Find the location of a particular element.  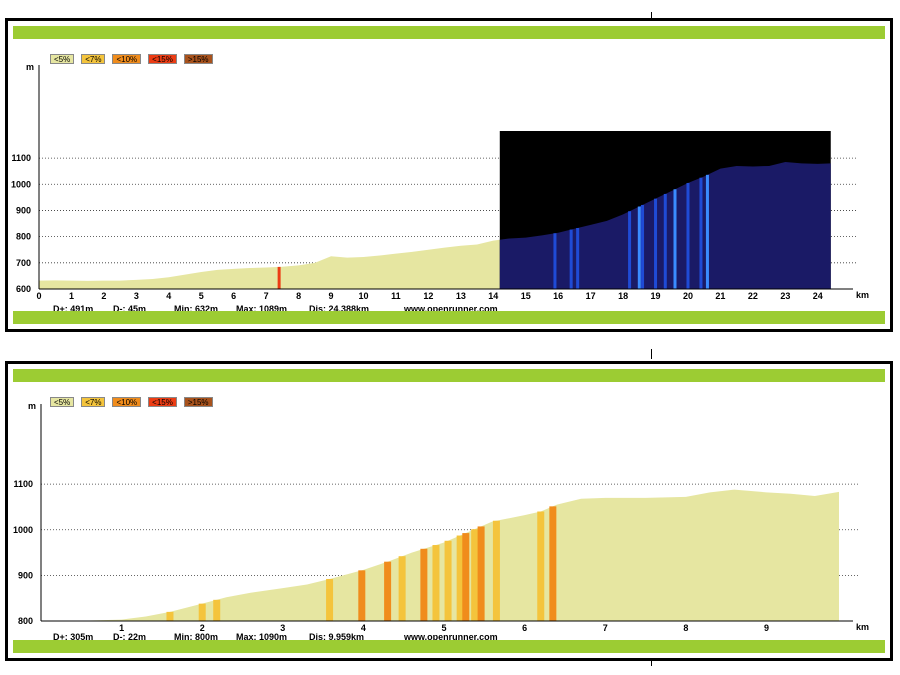

crosshair-tick-top is located at coordinates (651, 17).